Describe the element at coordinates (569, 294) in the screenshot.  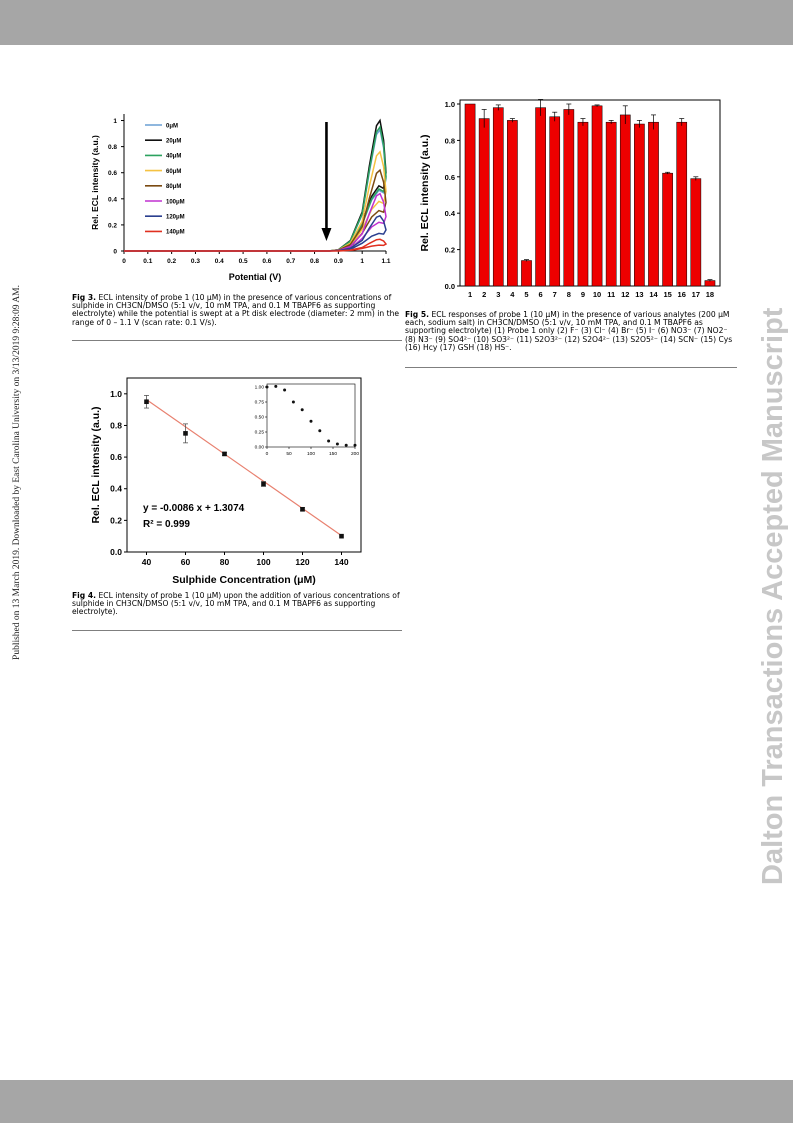
I see `x-tick-label: 8` at that location.